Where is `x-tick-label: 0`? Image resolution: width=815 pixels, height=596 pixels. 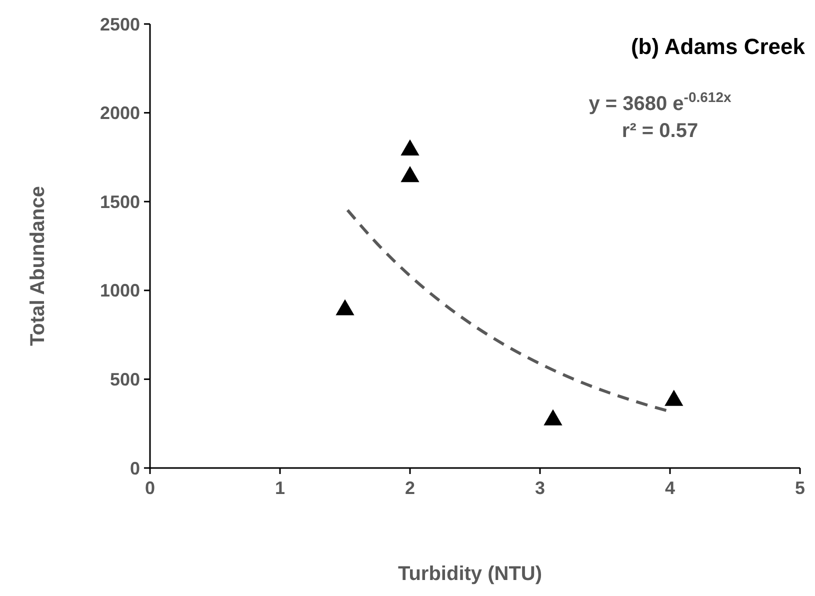 x-tick-label: 0 is located at coordinates (150, 488).